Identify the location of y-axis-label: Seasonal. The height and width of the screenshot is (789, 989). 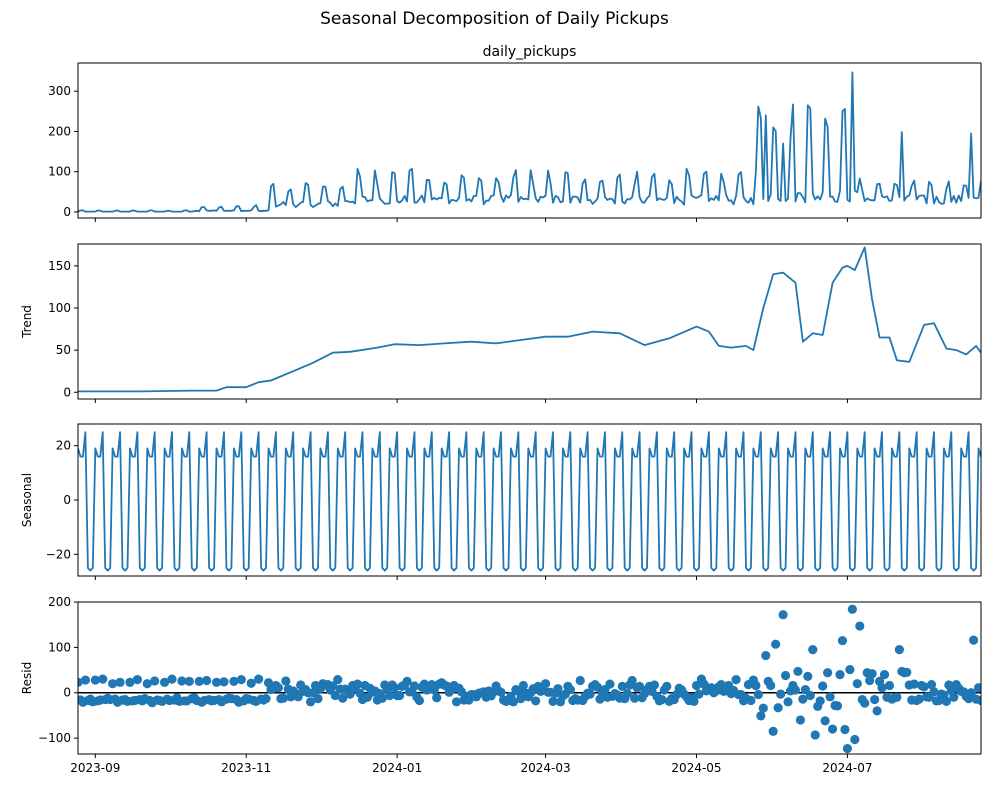
(27, 500).